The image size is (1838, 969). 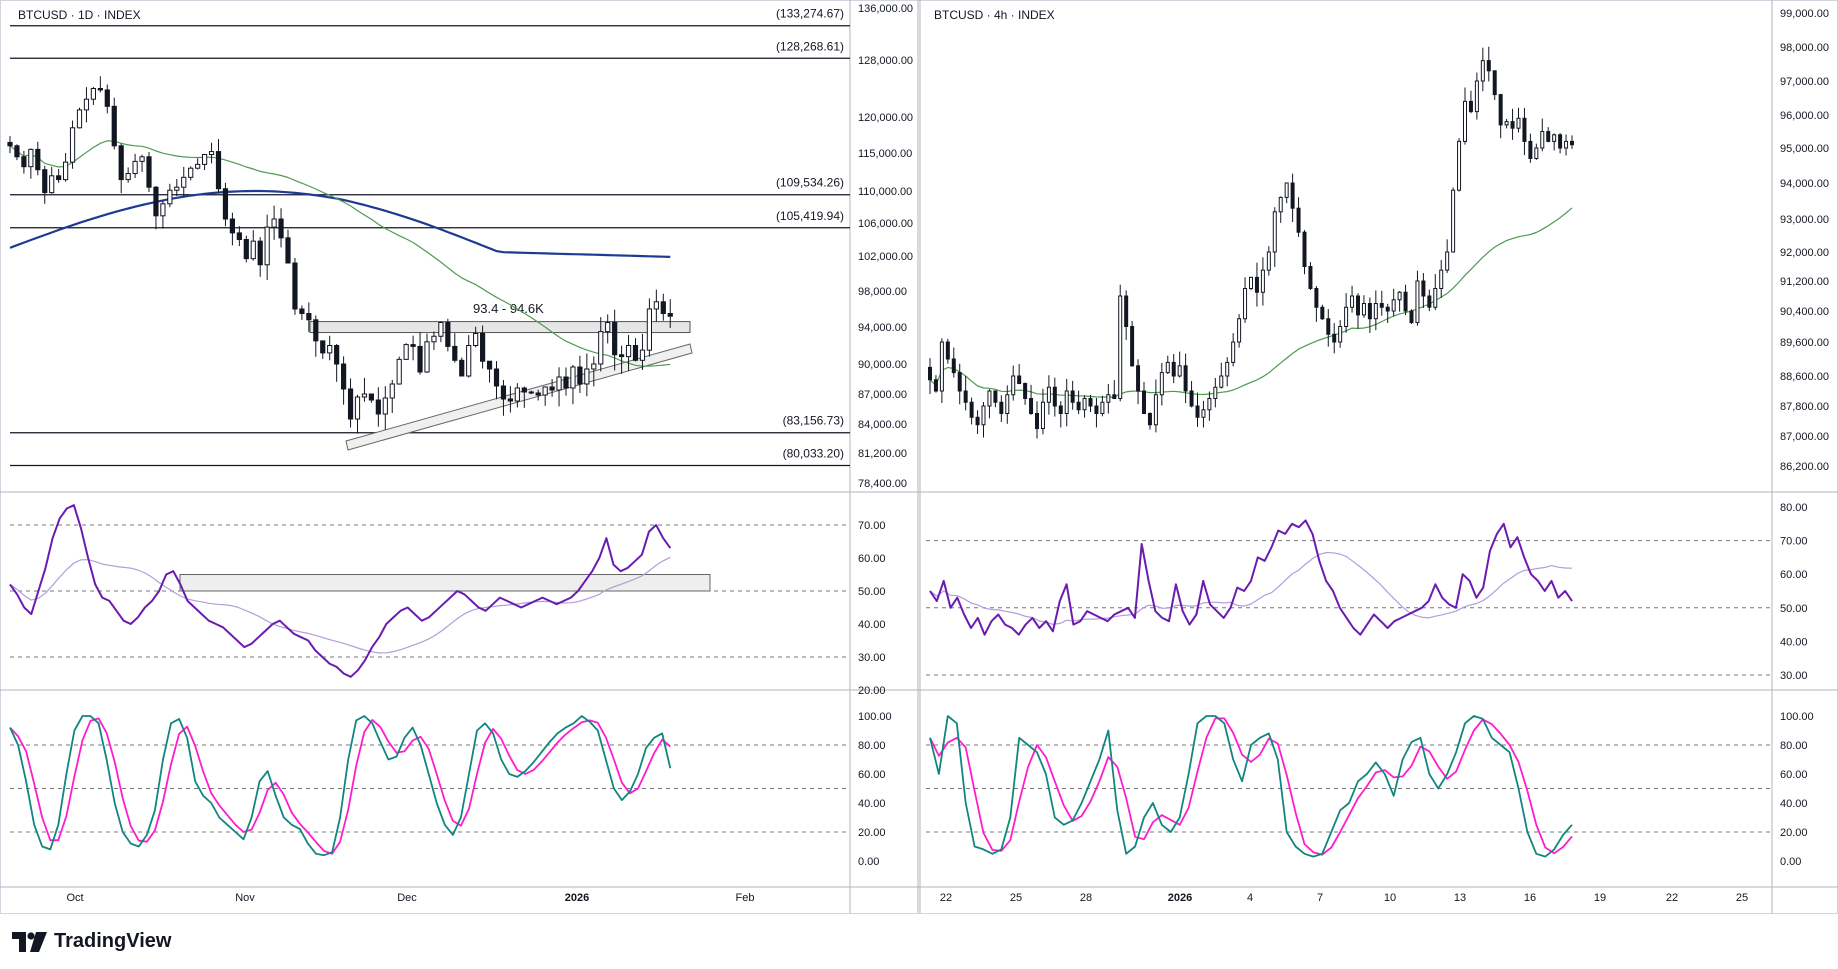 I want to click on right-rsi-pane: 80.00 70.00 60.00 50.00 40.00 30.00, so click(x=1367, y=592).